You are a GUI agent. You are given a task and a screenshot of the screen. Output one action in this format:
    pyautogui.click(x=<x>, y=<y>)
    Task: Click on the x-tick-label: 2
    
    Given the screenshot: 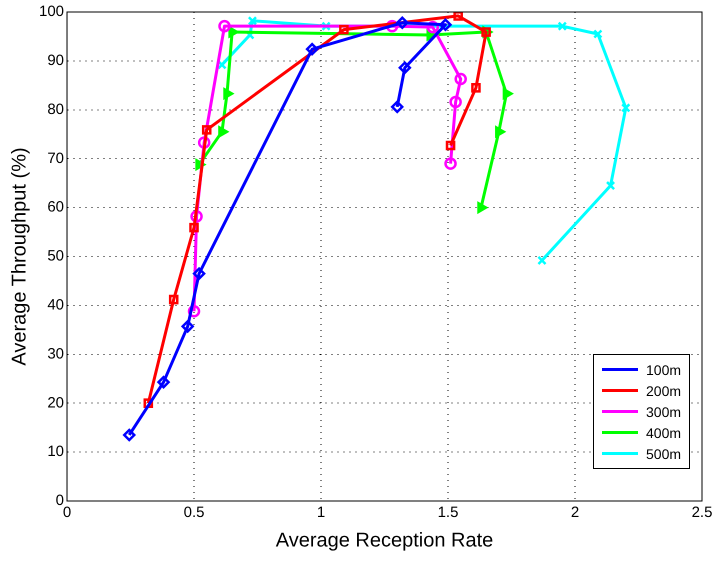 What is the action you would take?
    pyautogui.click(x=575, y=513)
    